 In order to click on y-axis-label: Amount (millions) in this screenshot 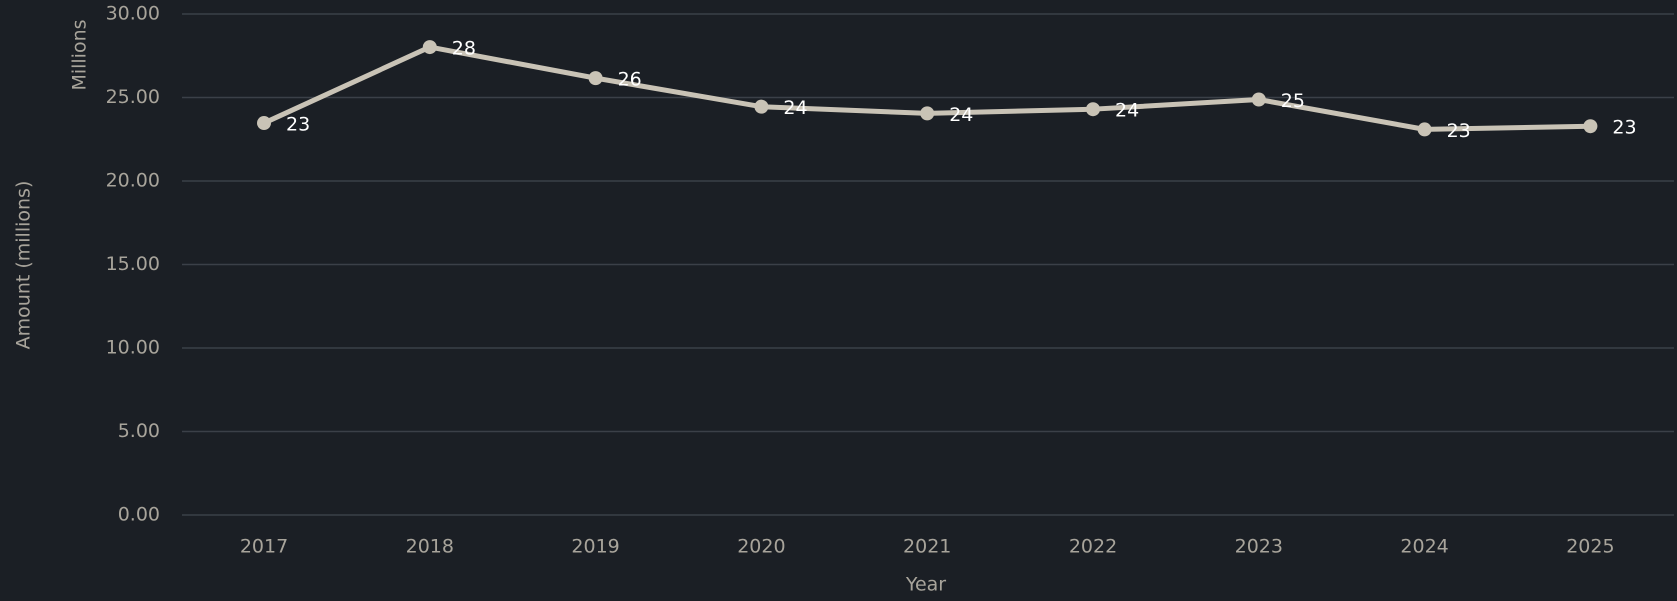, I will do `click(24, 265)`.